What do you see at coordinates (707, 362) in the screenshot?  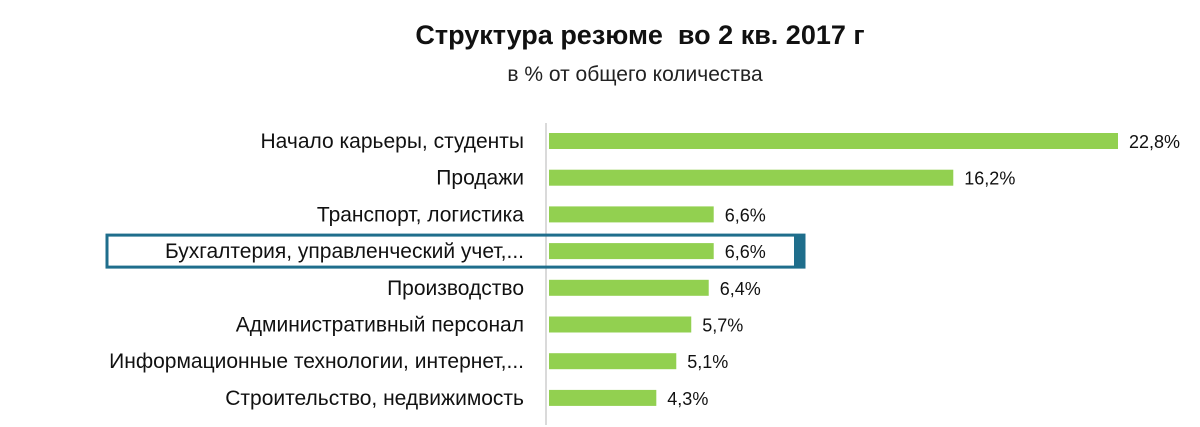 I see `value-label: 5,1%` at bounding box center [707, 362].